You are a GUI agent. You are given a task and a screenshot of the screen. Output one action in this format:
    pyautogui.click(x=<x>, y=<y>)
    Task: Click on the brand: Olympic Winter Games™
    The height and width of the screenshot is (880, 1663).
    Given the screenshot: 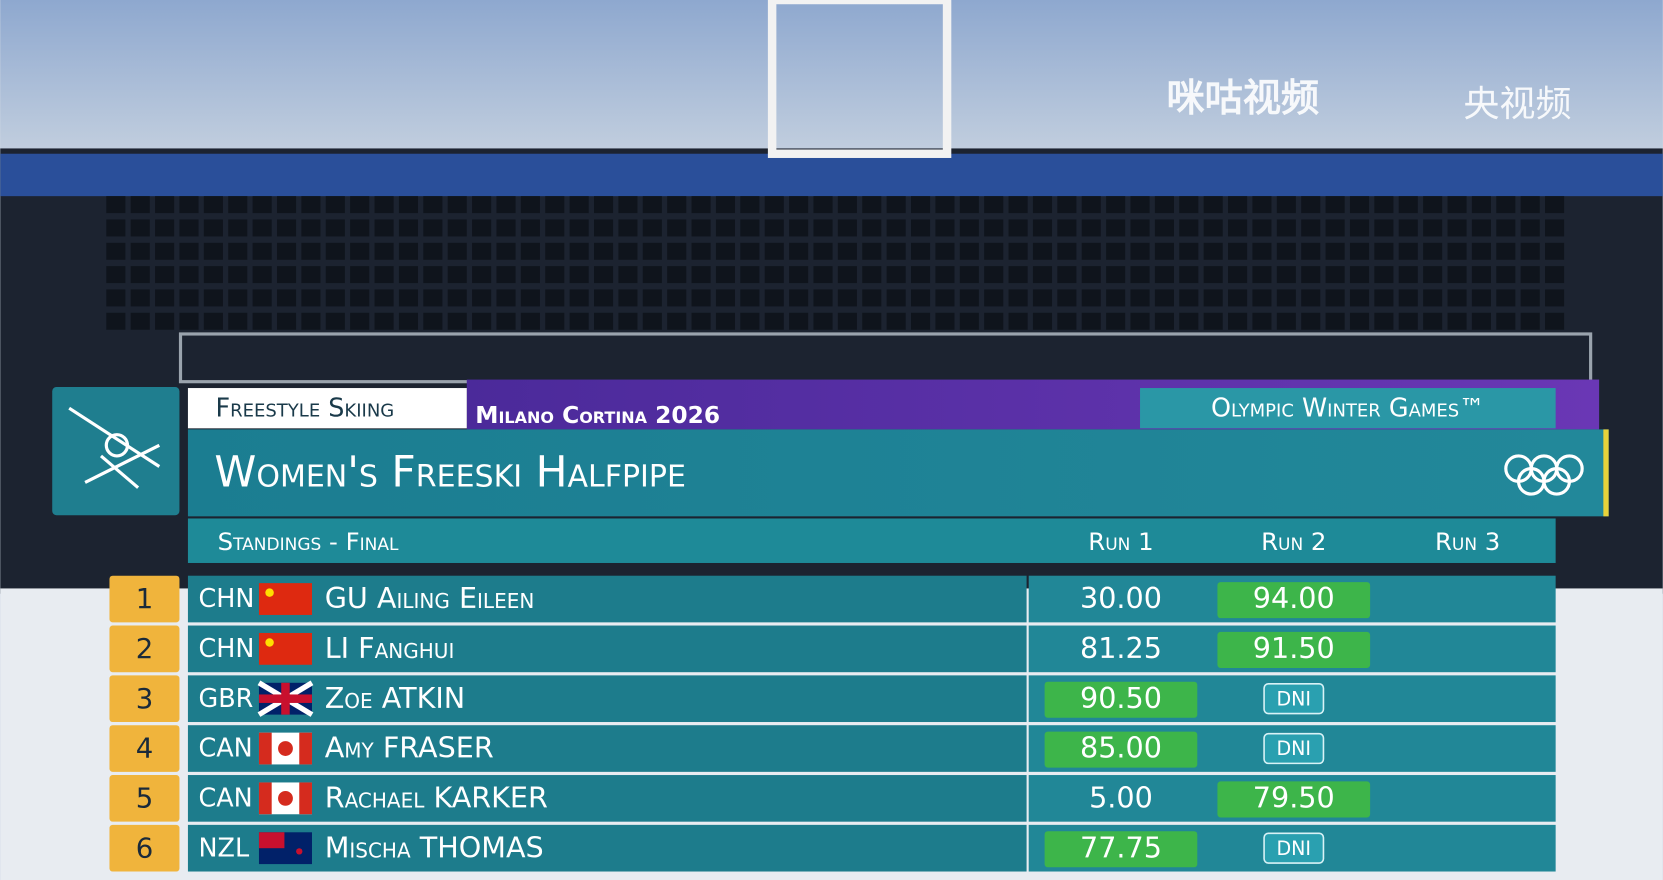 What is the action you would take?
    pyautogui.click(x=1348, y=407)
    